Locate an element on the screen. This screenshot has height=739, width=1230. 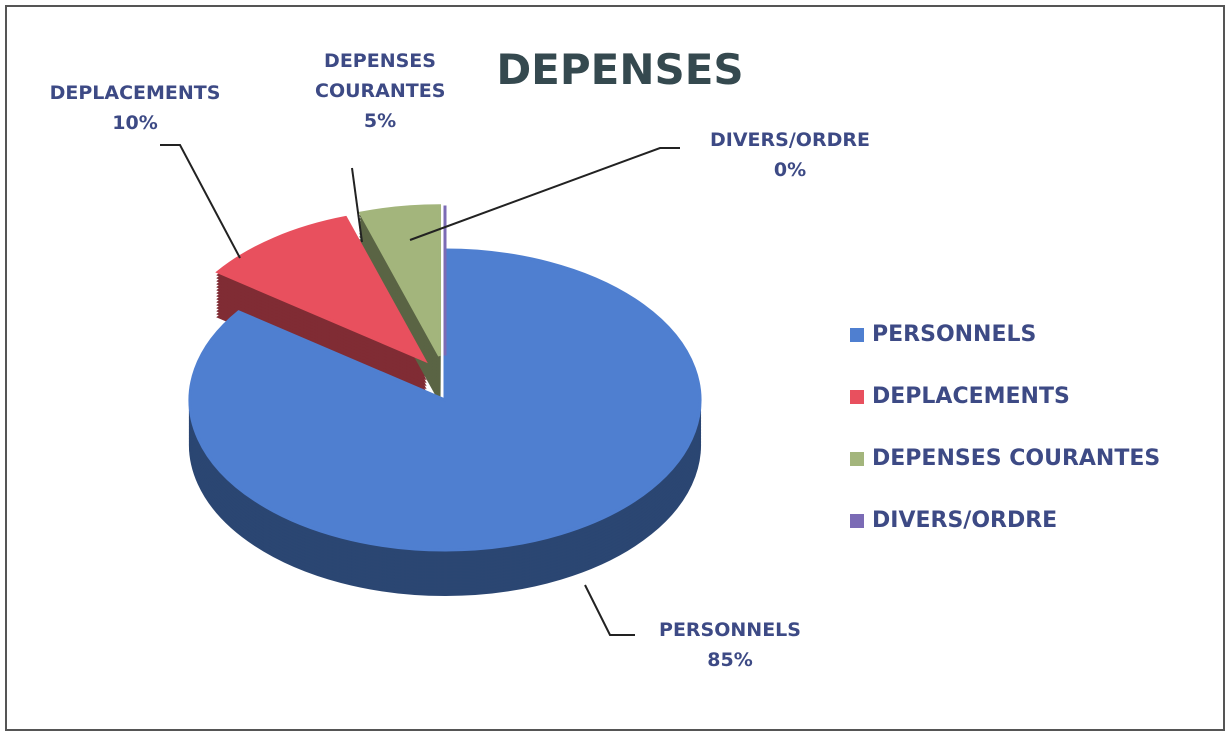
legend-label: DEPENSES COURANTES is located at coordinates (1016, 458).